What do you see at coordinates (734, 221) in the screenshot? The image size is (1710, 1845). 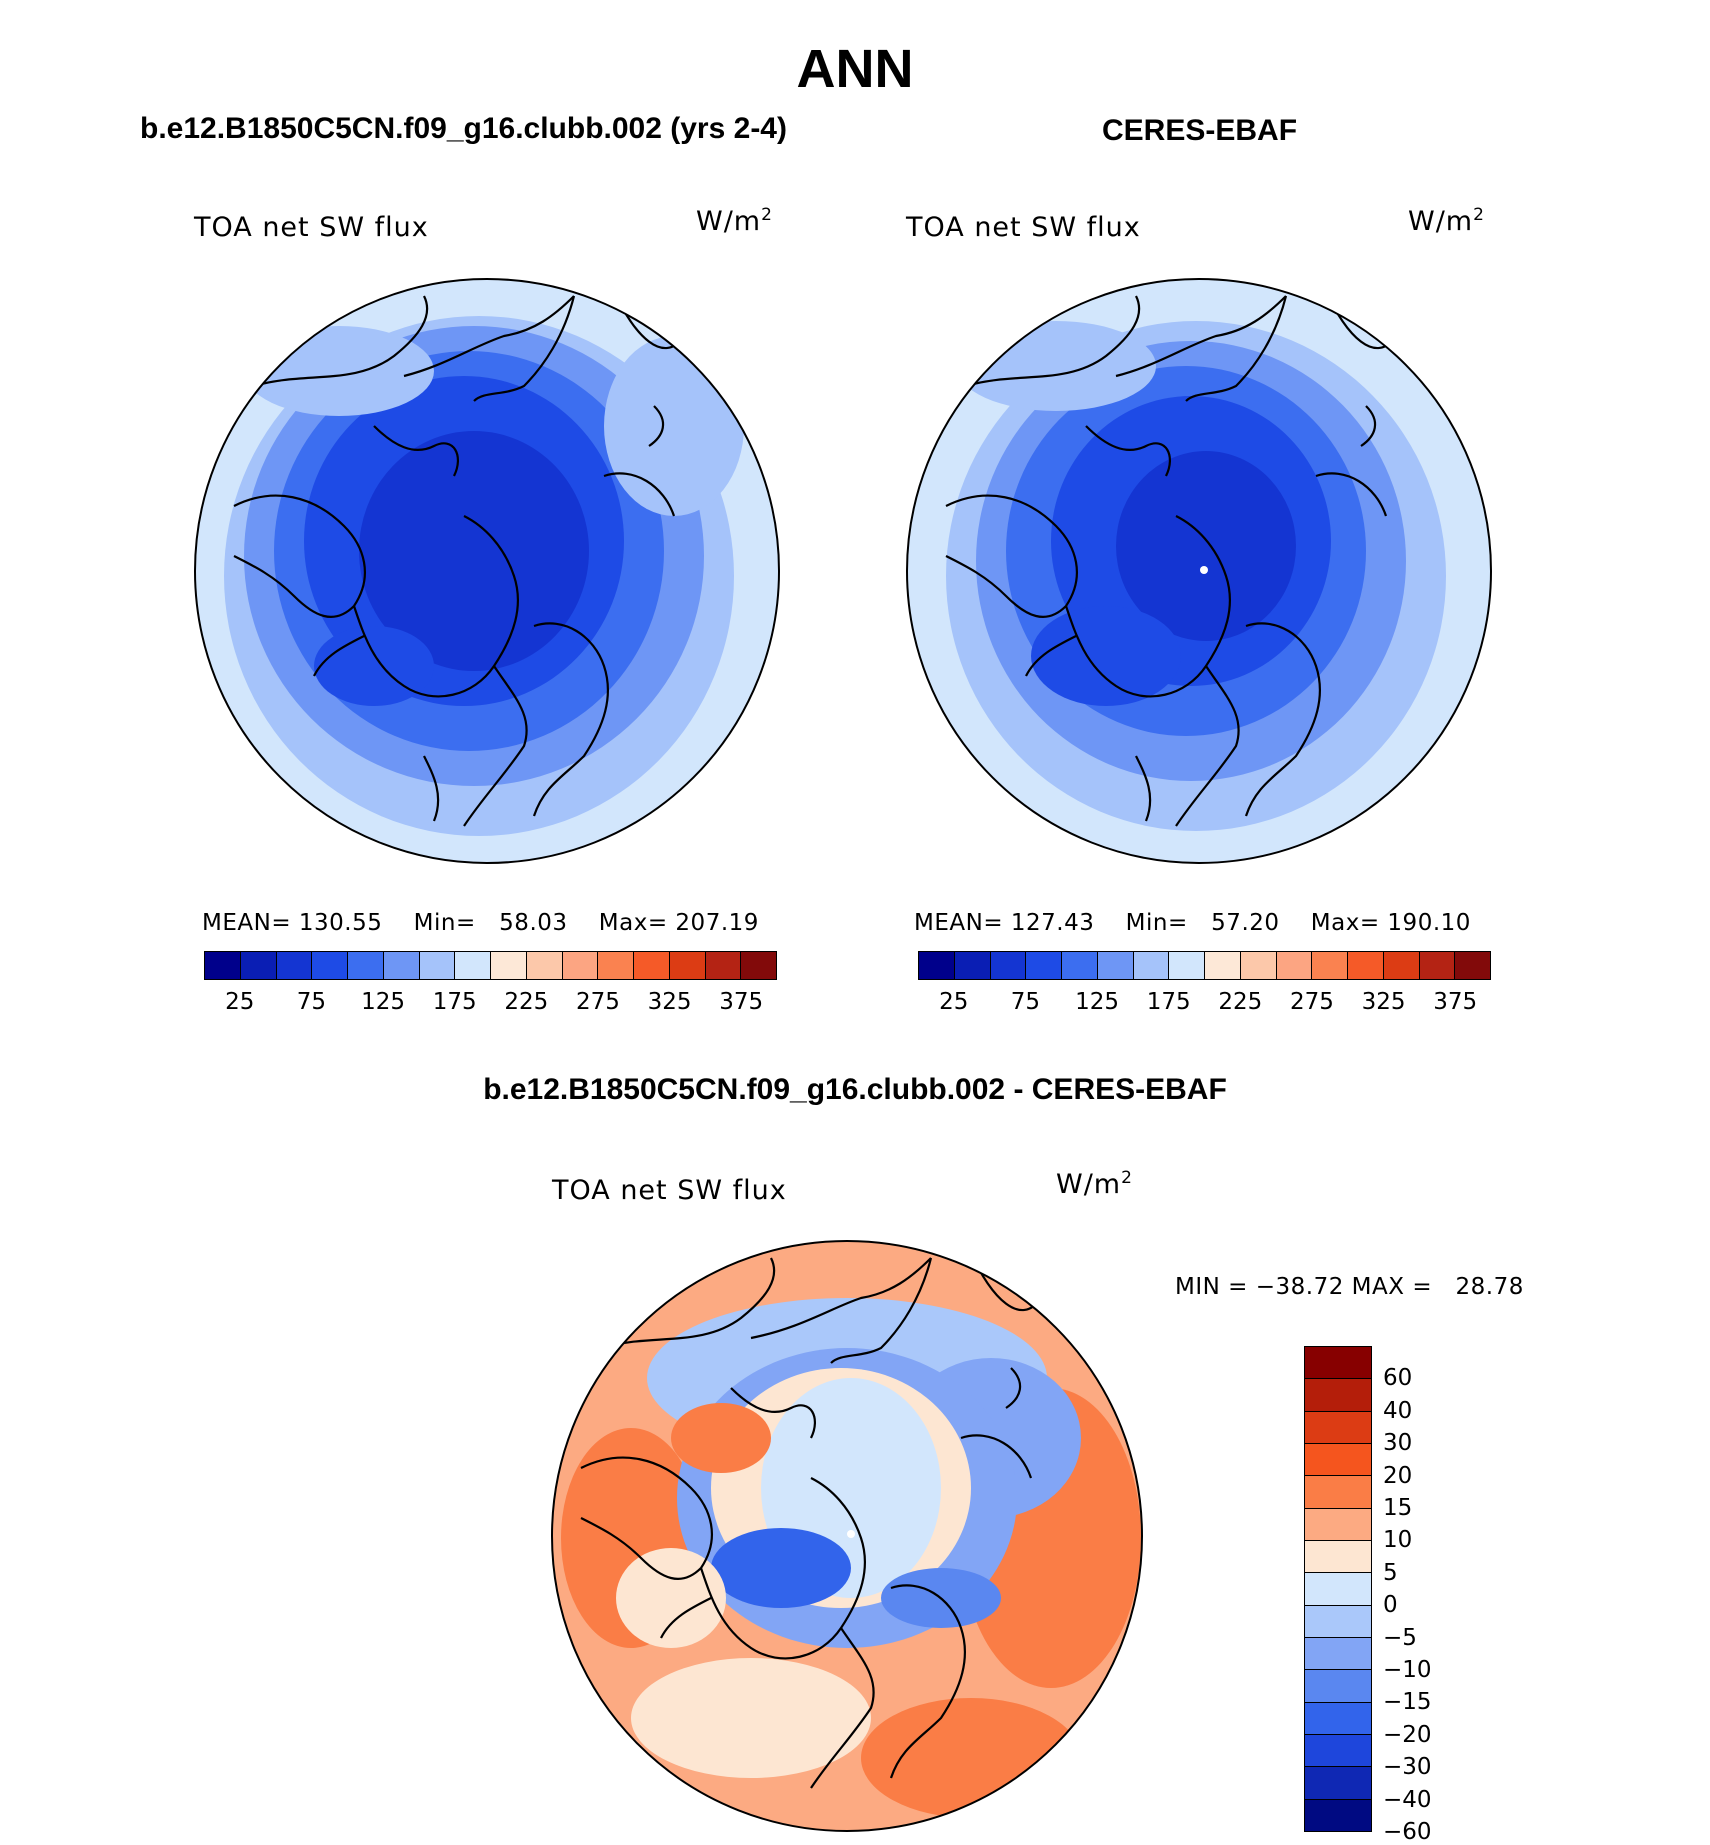 I see `panel-model-units: W/m2` at bounding box center [734, 221].